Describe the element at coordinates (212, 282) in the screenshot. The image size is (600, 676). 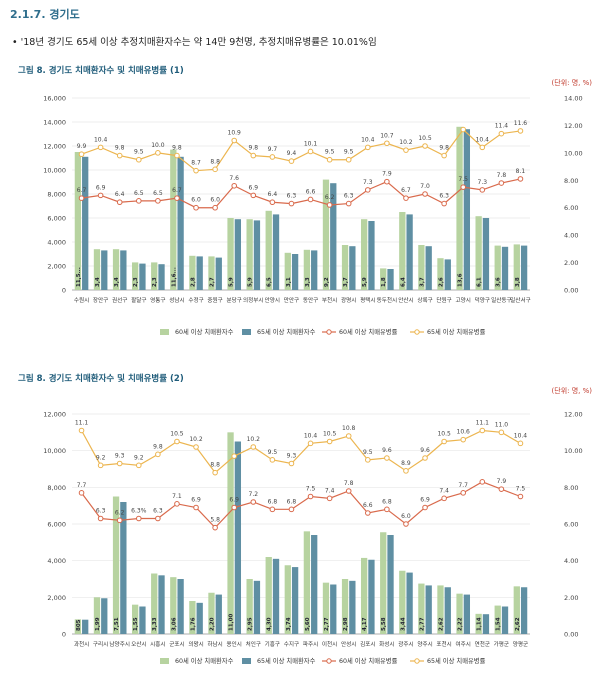
I see `bar-value-label: 2,7` at that location.